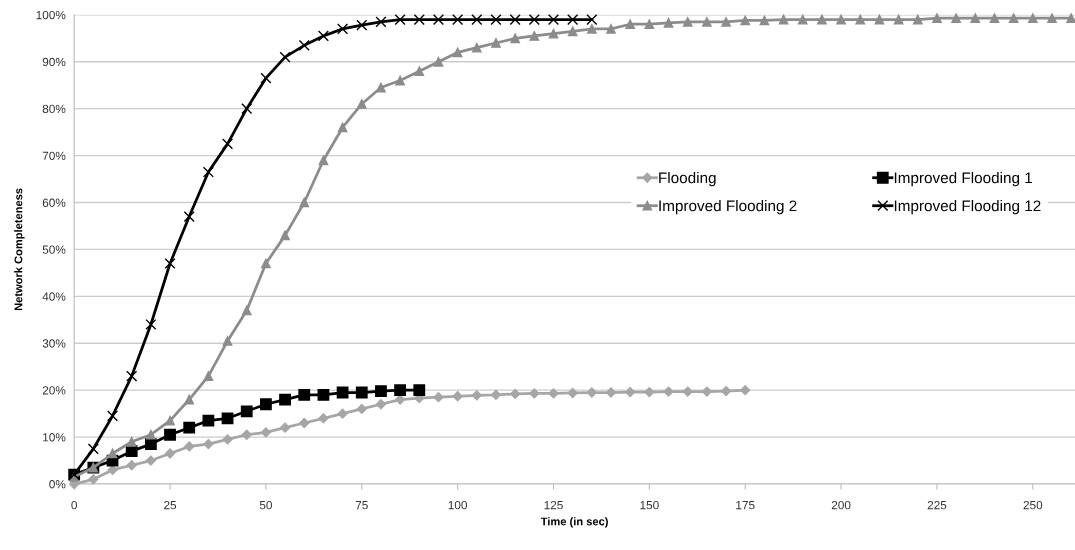  Describe the element at coordinates (54, 109) in the screenshot. I see `y-tick-label: 80%` at that location.